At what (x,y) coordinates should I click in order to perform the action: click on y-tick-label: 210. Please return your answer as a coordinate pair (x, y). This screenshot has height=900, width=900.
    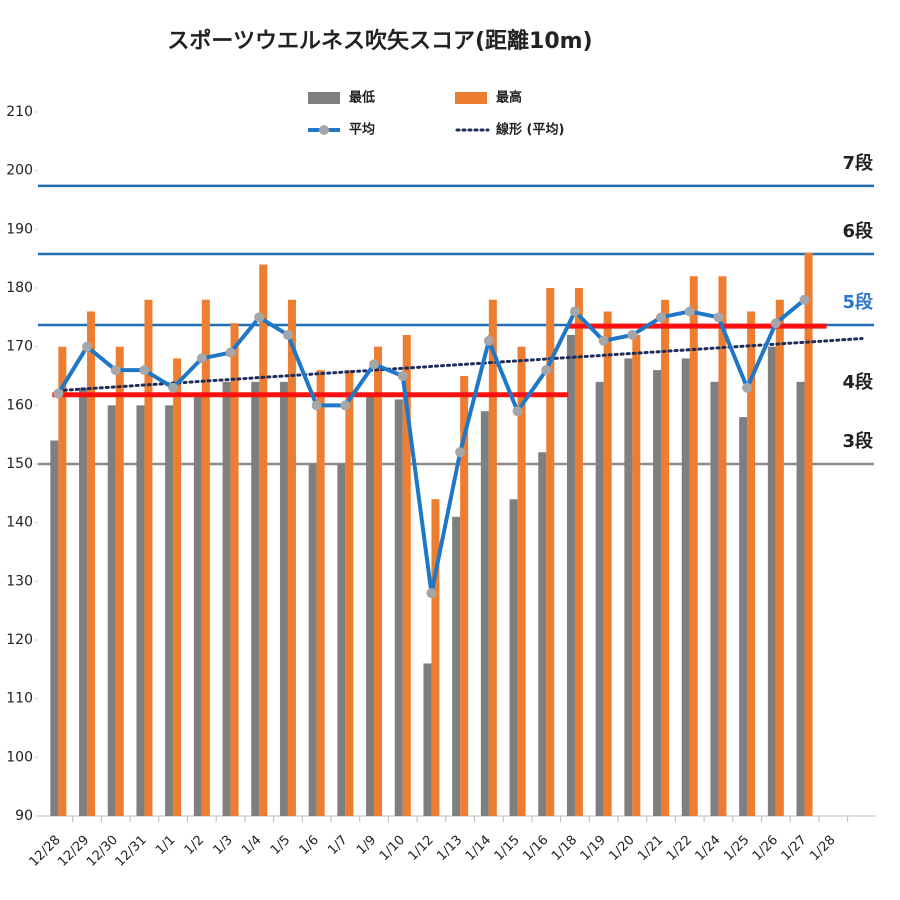
    Looking at the image, I should click on (19, 112).